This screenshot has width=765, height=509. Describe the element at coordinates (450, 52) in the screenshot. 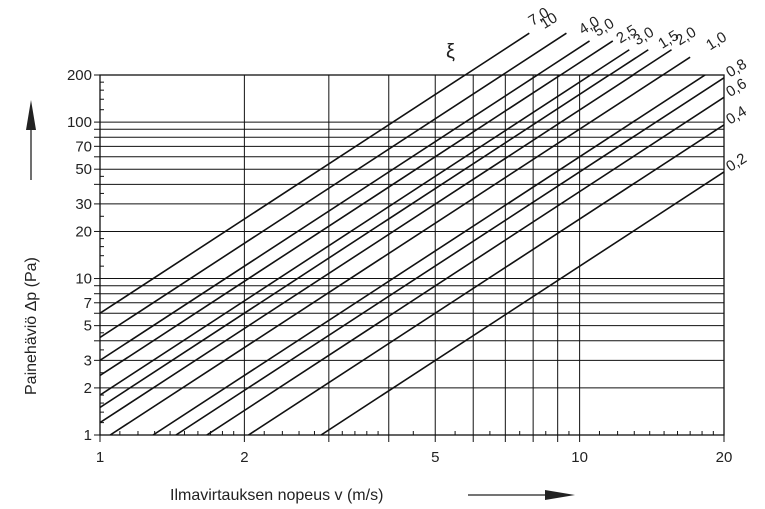

I see `xi-symbol: ξ` at that location.